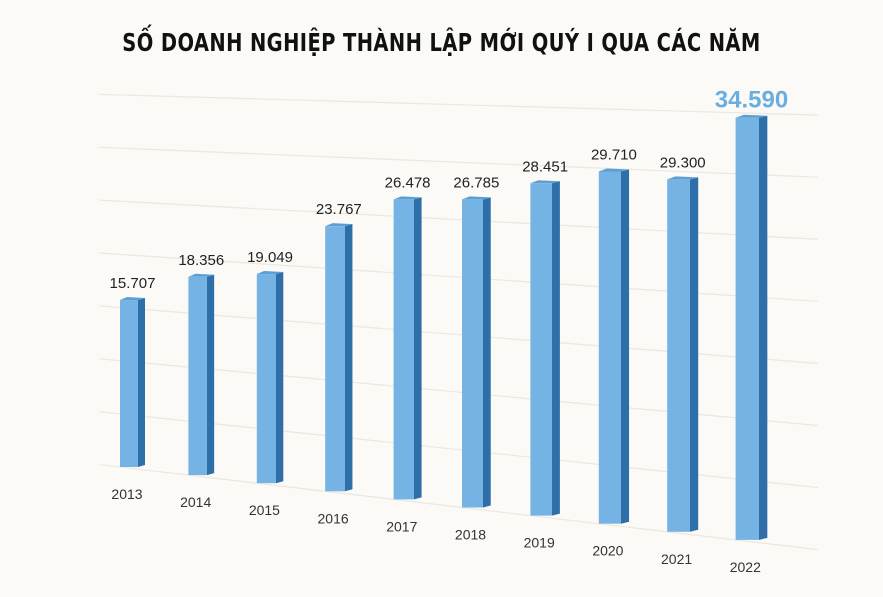 The image size is (883, 597). I want to click on year-label: 2018, so click(470, 535).